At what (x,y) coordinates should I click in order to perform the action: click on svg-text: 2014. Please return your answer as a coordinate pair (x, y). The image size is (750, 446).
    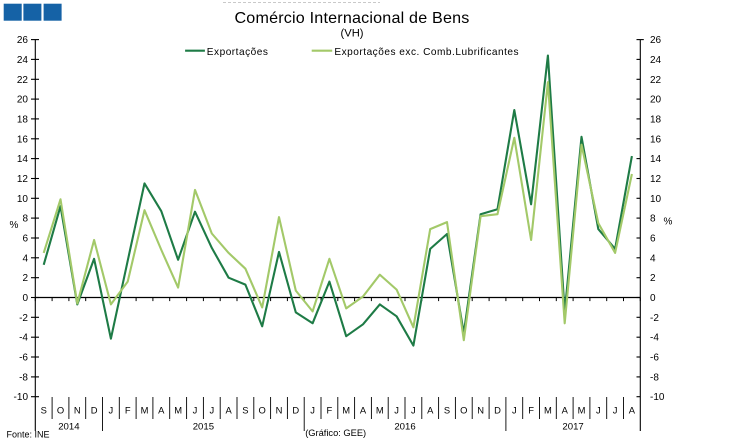
    Looking at the image, I should click on (69, 427).